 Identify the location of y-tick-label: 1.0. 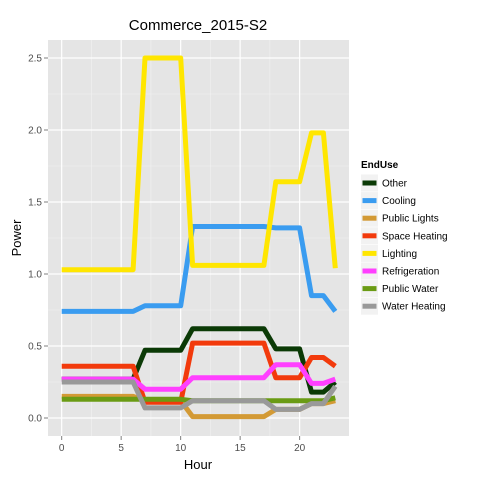
(35, 275).